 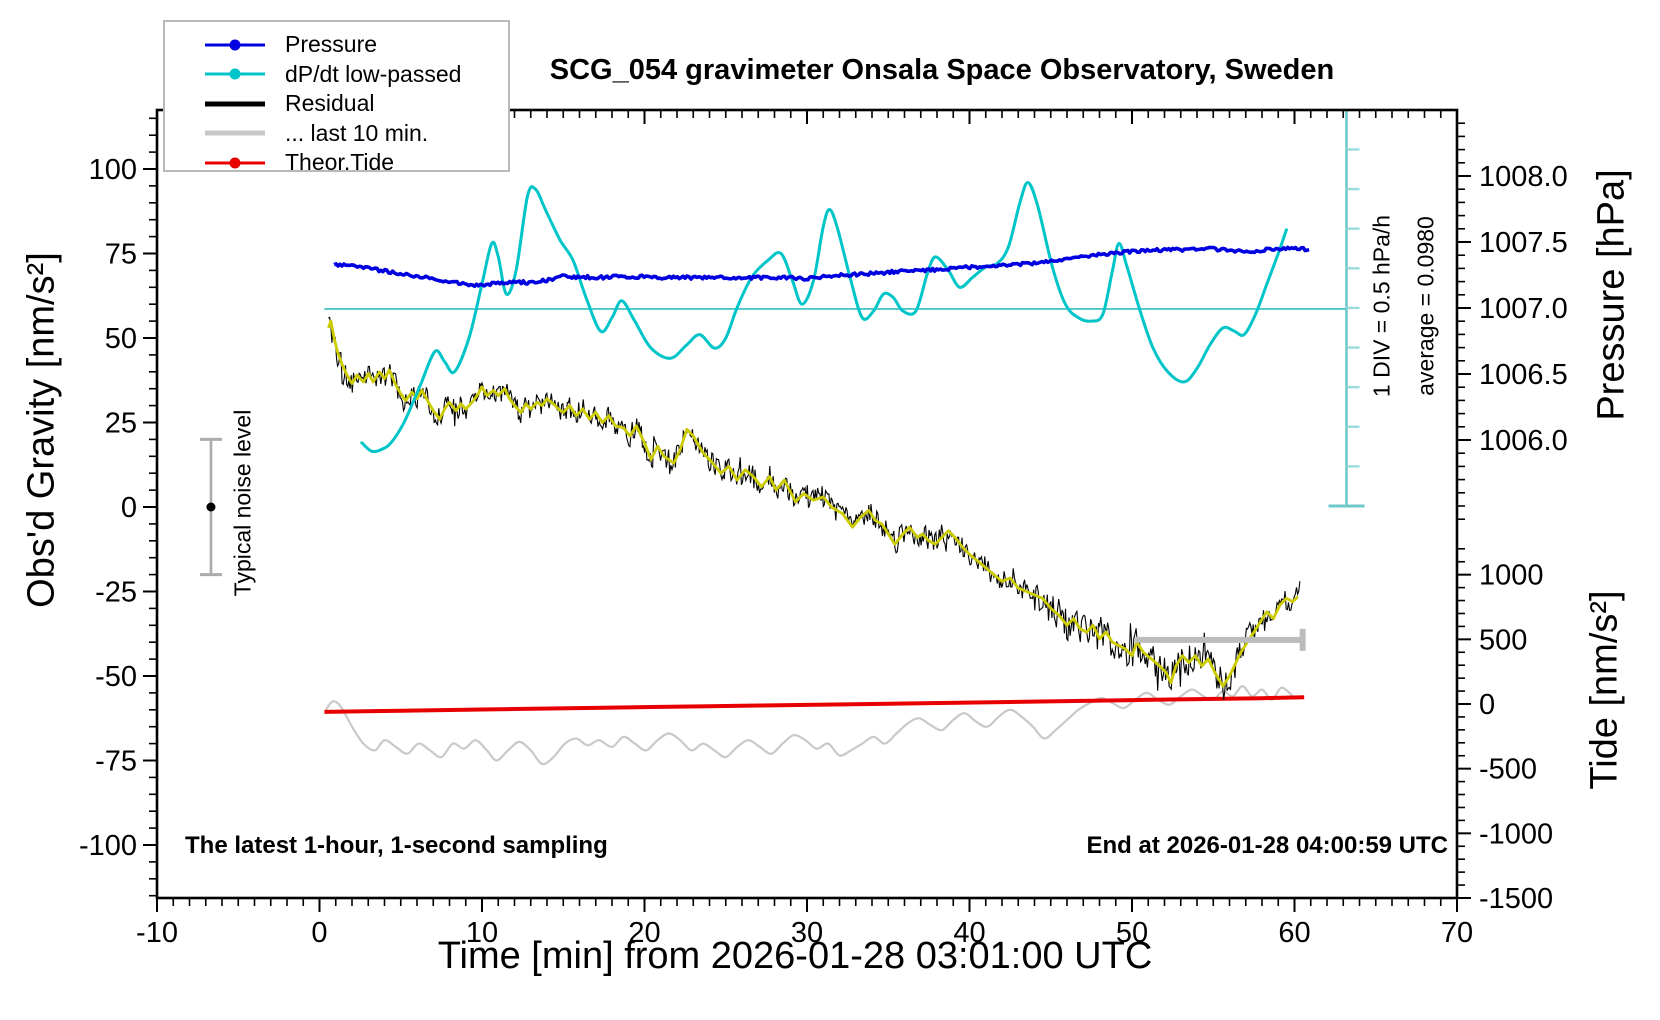 What do you see at coordinates (330, 103) in the screenshot?
I see `legend-label: Residual` at bounding box center [330, 103].